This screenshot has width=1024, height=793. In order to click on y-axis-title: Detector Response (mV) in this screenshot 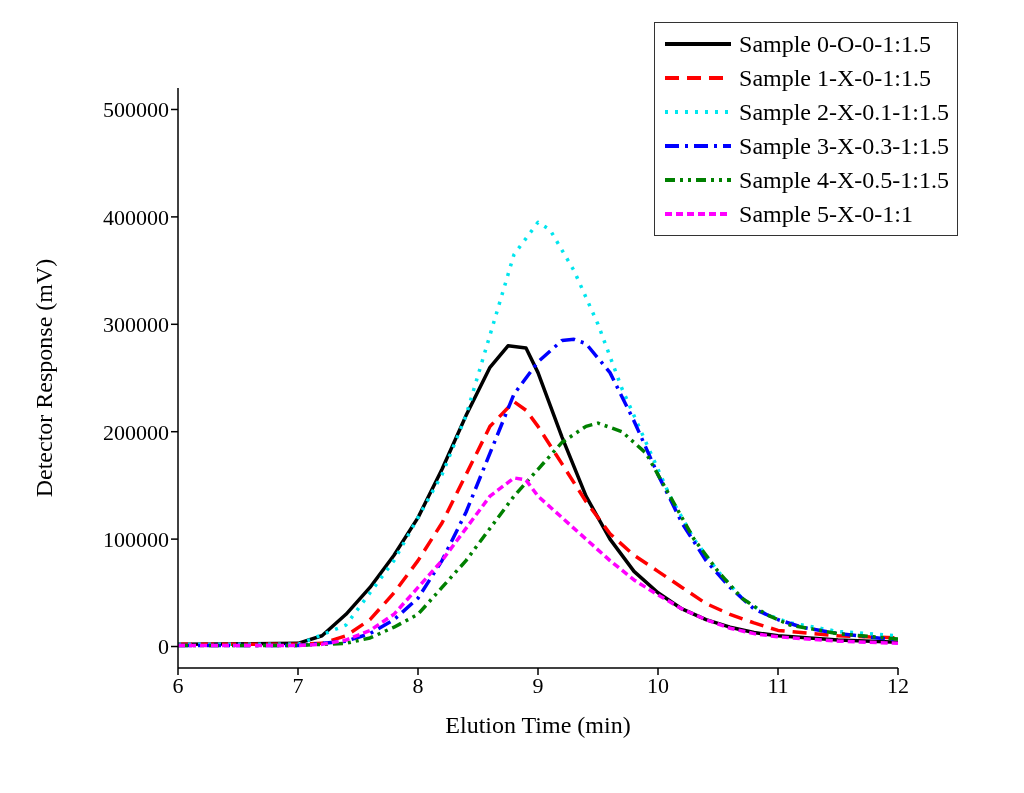, I will do `click(43, 378)`.